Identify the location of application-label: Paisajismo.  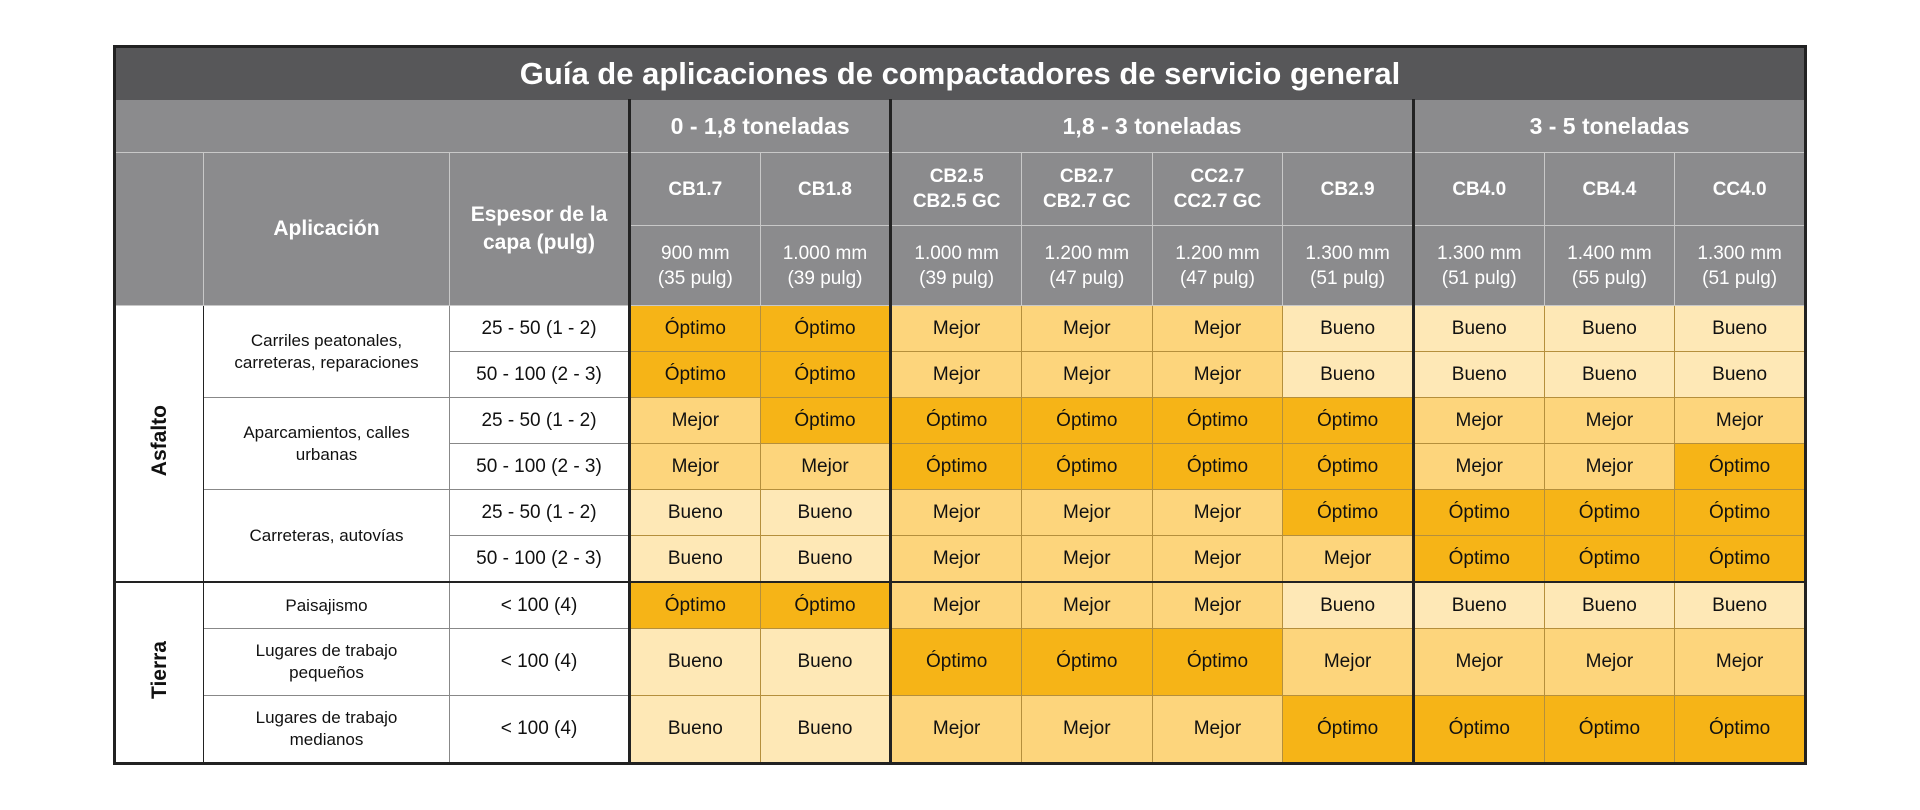
(326, 605).